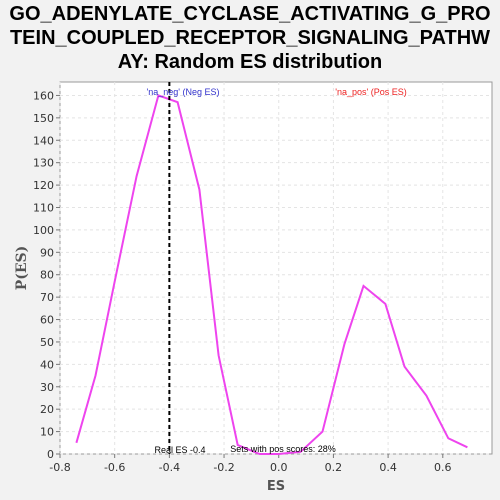 This screenshot has height=500, width=500. I want to click on x-tick-label: -0.6, so click(114, 467).